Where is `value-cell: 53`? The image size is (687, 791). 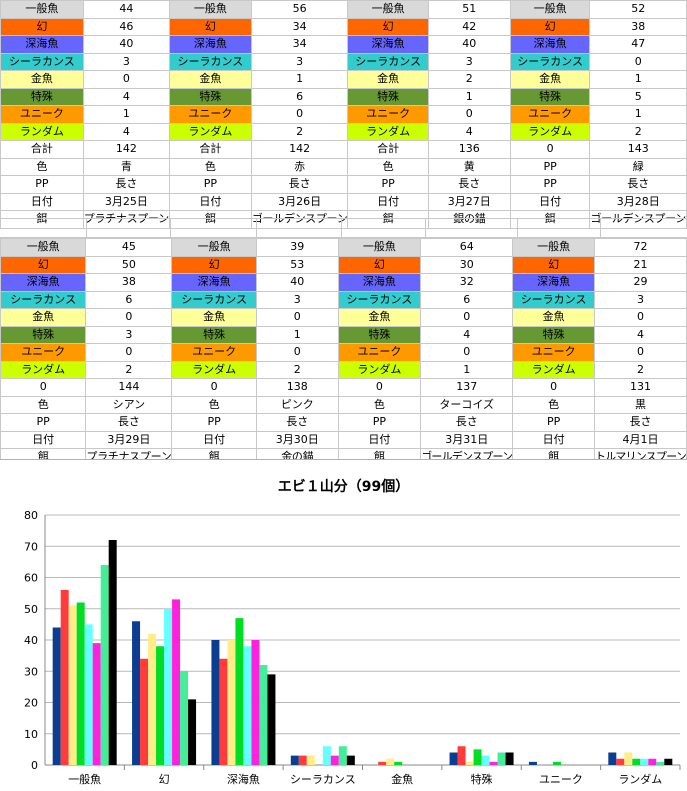 value-cell: 53 is located at coordinates (297, 264).